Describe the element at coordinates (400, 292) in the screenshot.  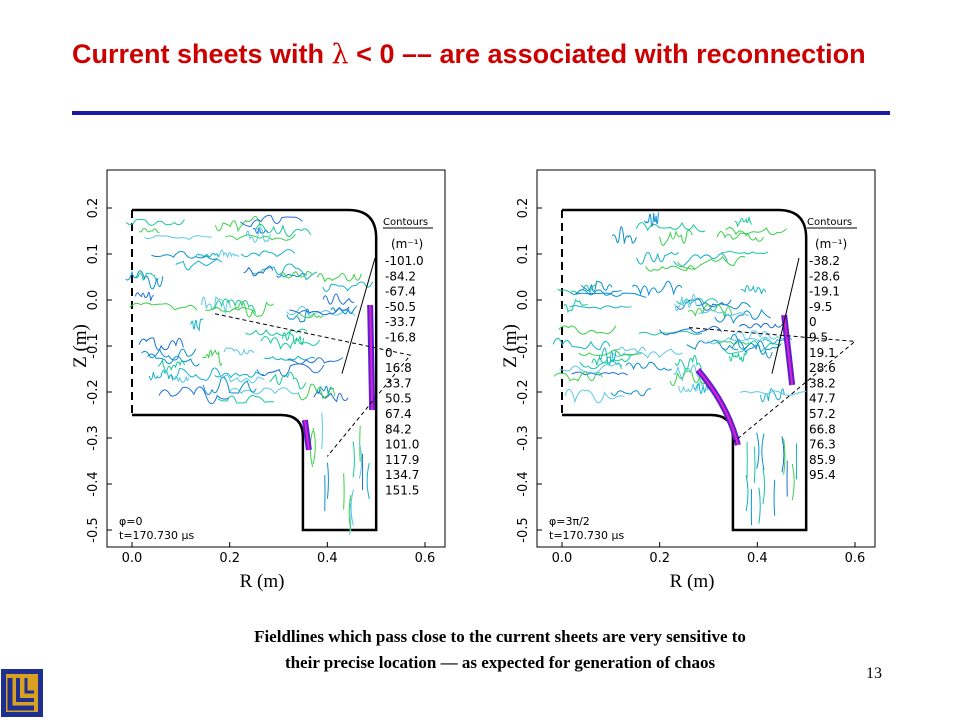
I see `legend-level: -67.4` at that location.